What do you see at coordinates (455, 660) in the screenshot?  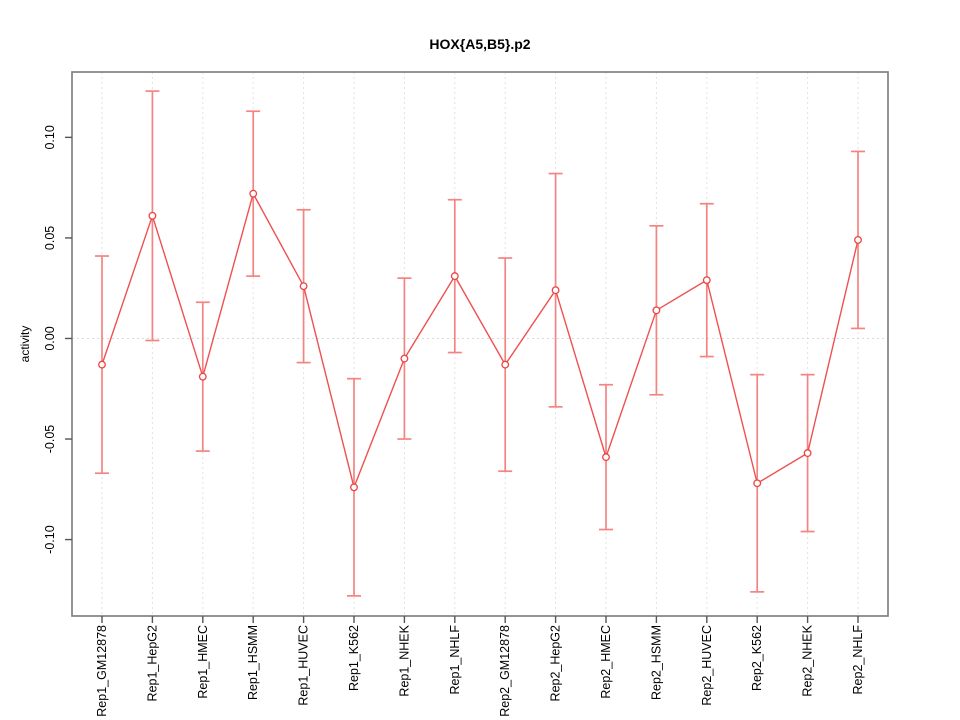 I see `x-tick-label: Rep1_NHLF` at bounding box center [455, 660].